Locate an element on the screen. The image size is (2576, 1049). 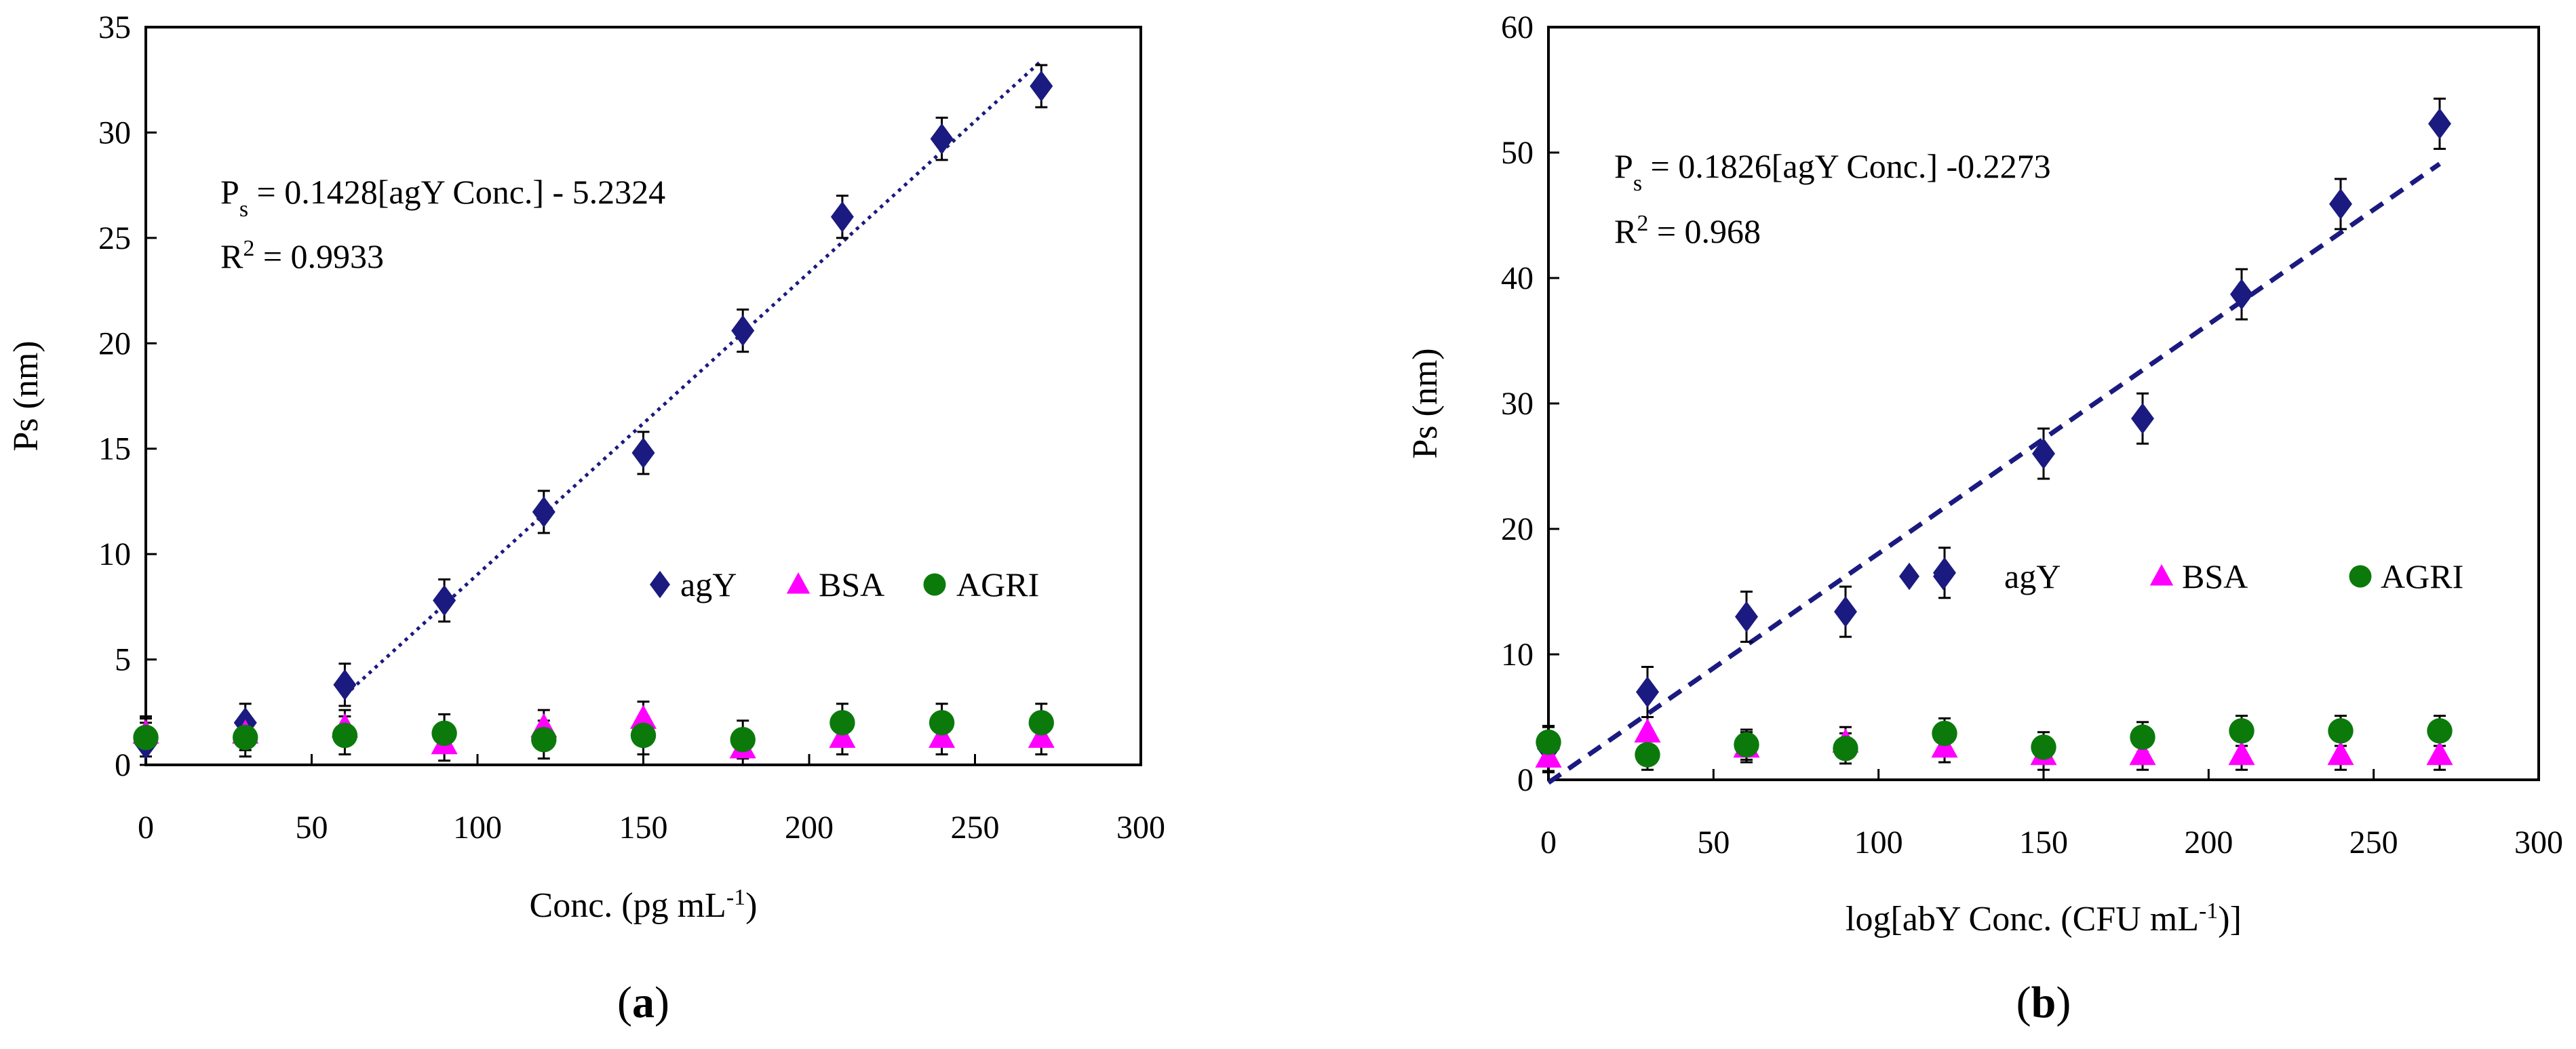
y-tick-label: 50 is located at coordinates (1517, 153).